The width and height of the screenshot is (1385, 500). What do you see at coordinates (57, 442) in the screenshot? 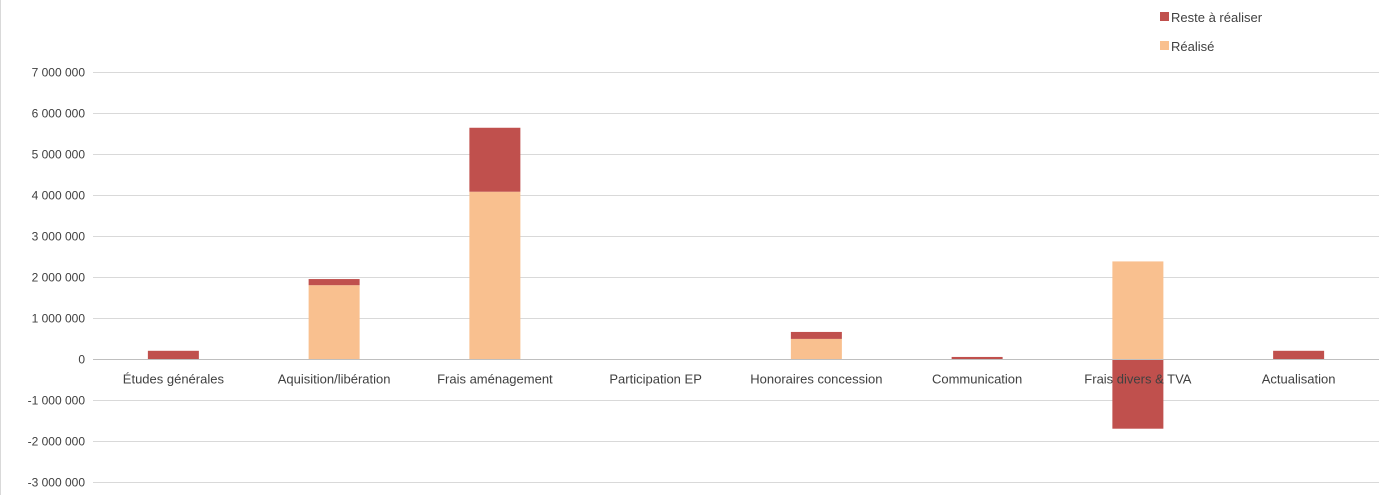
I see `y-tick-label: -2 000 000` at bounding box center [57, 442].